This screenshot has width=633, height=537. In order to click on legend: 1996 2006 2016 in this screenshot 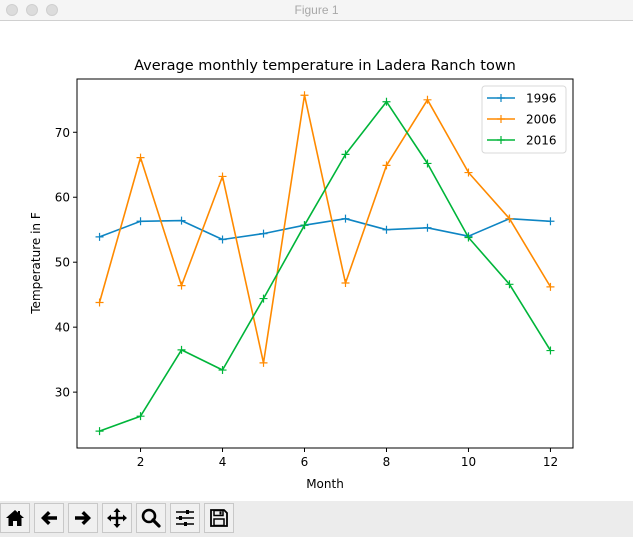, I will do `click(524, 119)`.